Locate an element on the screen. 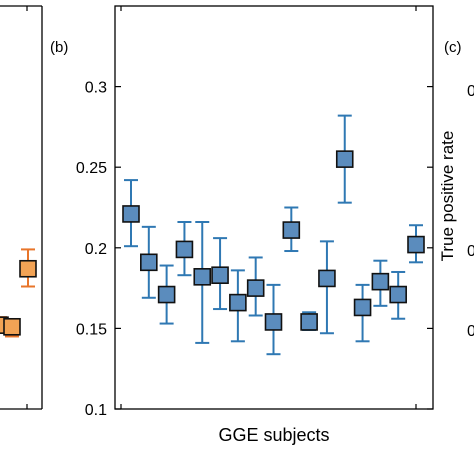 This screenshot has width=474, height=474. panel-b-y-tick-label: 0.2 is located at coordinates (96, 249).